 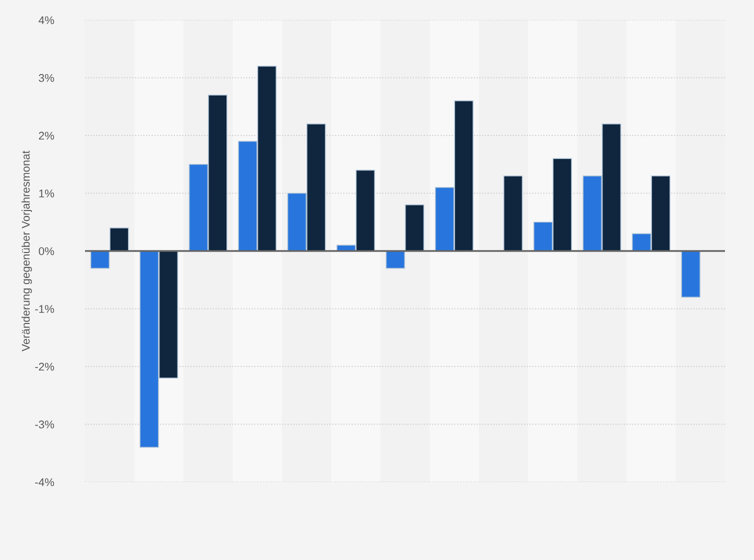 What do you see at coordinates (46, 194) in the screenshot?
I see `y-tick-label: 1%` at bounding box center [46, 194].